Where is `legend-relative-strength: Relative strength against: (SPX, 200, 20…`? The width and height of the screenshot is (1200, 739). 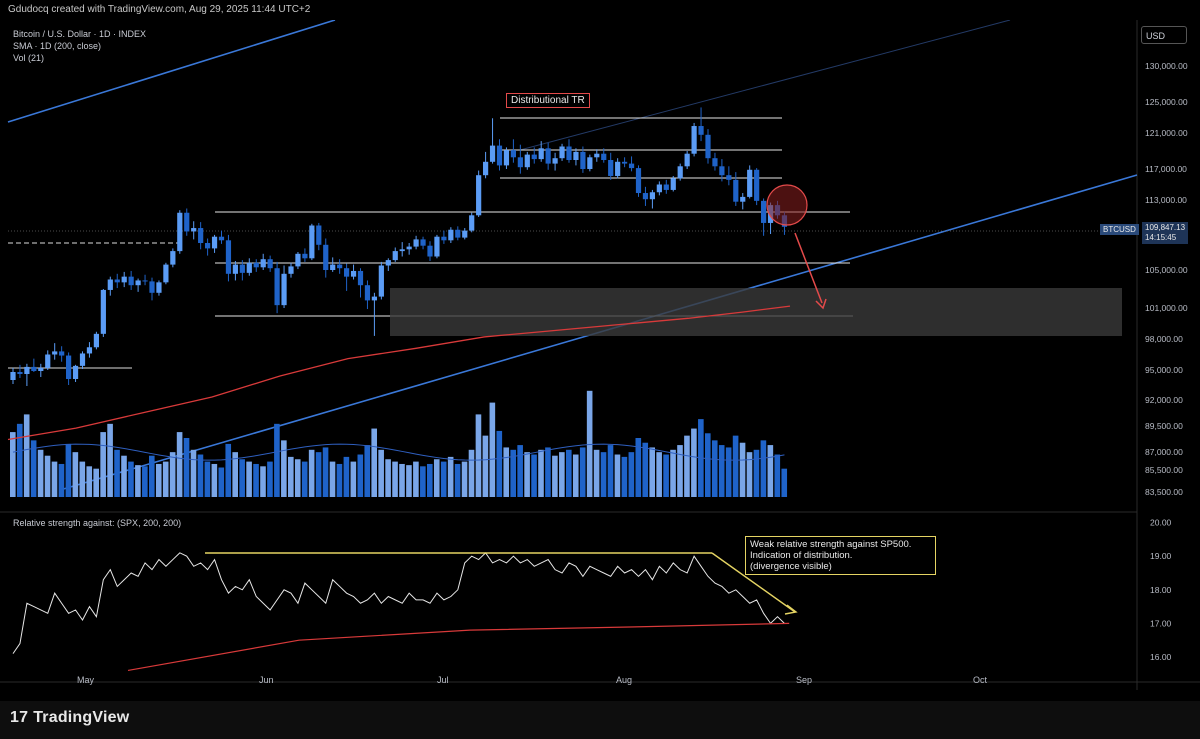 legend-relative-strength: Relative strength against: (SPX, 200, 20… is located at coordinates (97, 523).